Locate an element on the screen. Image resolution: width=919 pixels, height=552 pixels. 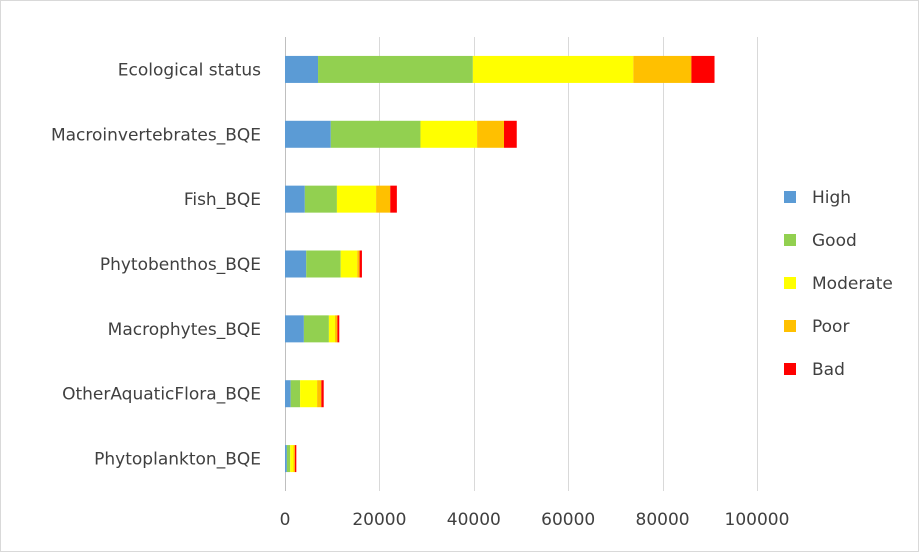
x-tick-label: 0 is located at coordinates (285, 520).